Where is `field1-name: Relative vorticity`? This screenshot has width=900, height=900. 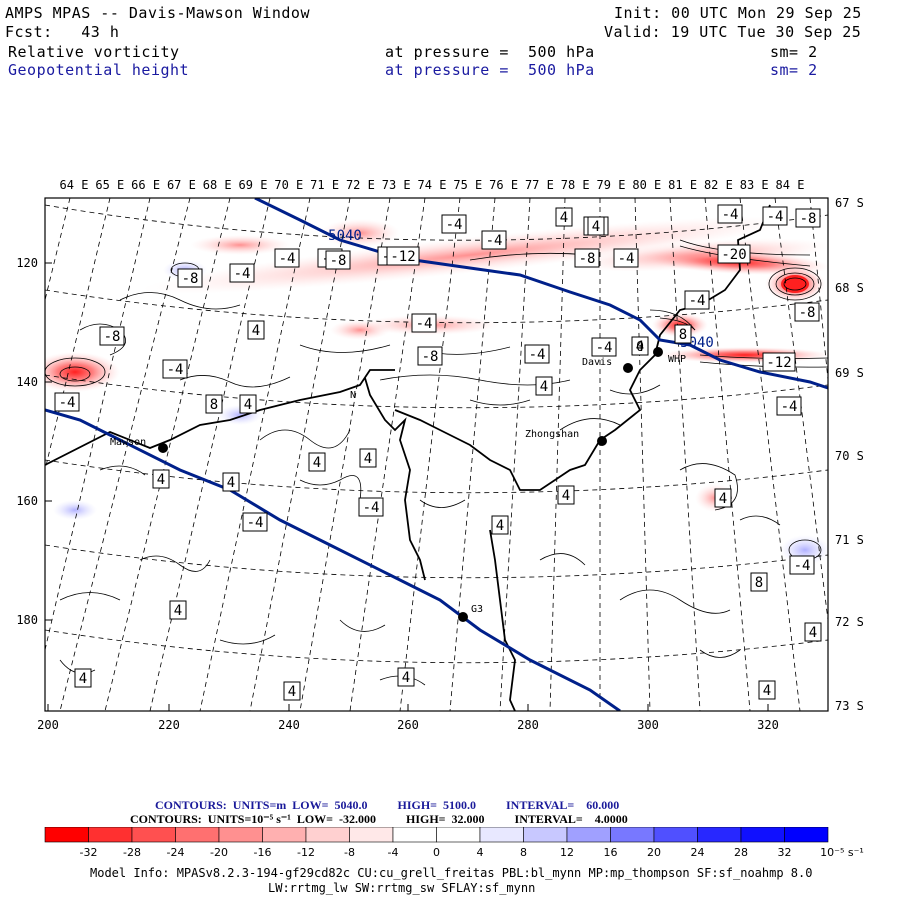
field1-name: Relative vorticity is located at coordinates (94, 52).